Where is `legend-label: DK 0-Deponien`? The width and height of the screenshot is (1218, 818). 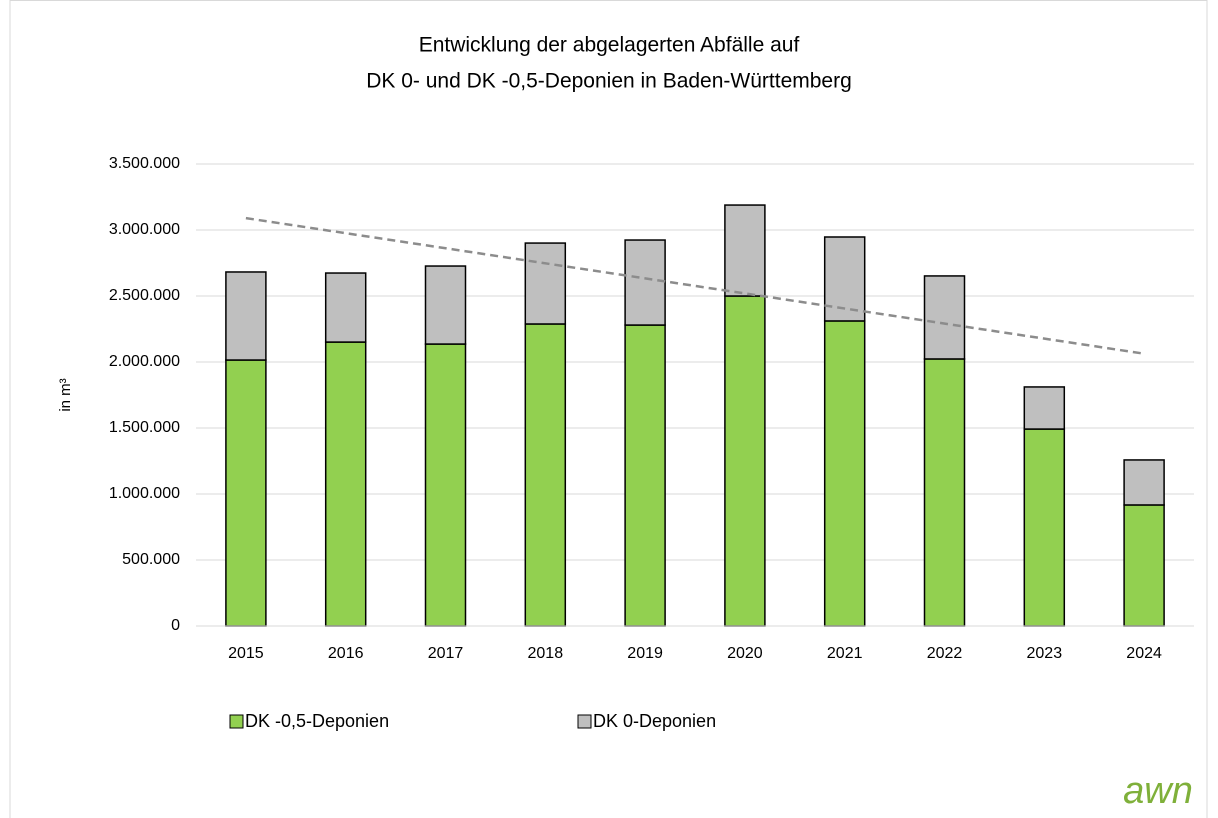
legend-label: DK 0-Deponien is located at coordinates (654, 721).